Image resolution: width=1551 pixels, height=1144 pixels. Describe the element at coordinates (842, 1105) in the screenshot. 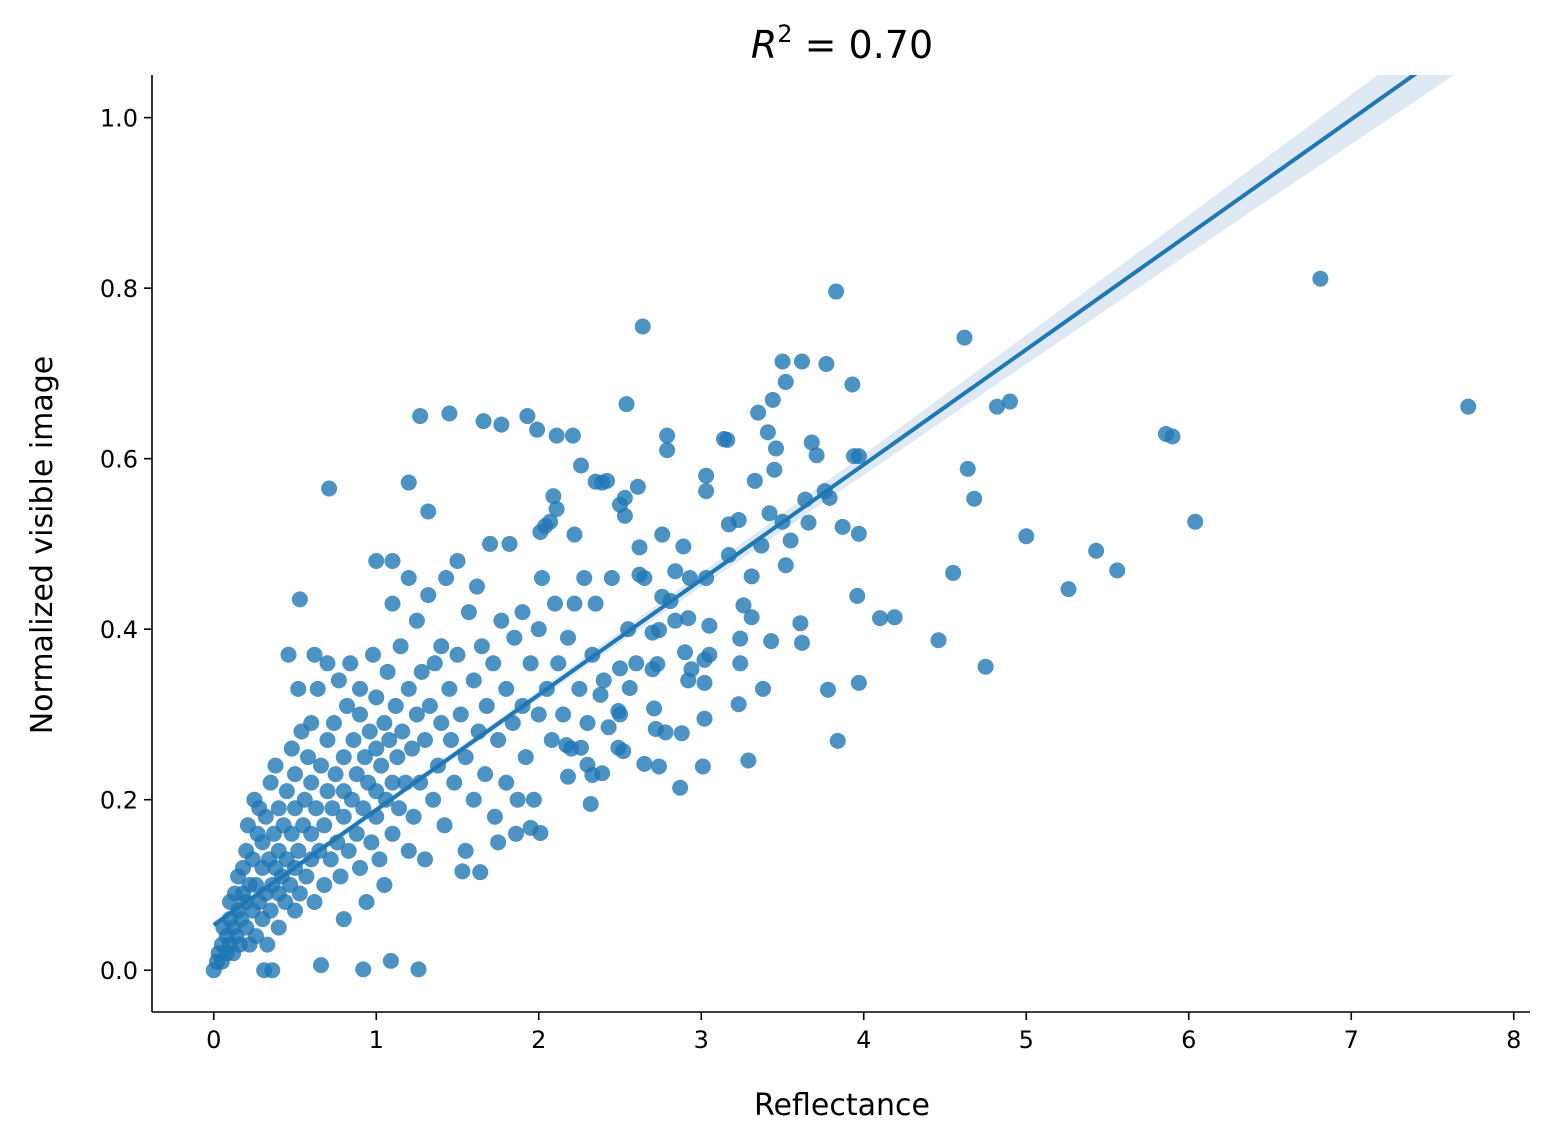

I see `x-axis-label: Reflectance` at that location.